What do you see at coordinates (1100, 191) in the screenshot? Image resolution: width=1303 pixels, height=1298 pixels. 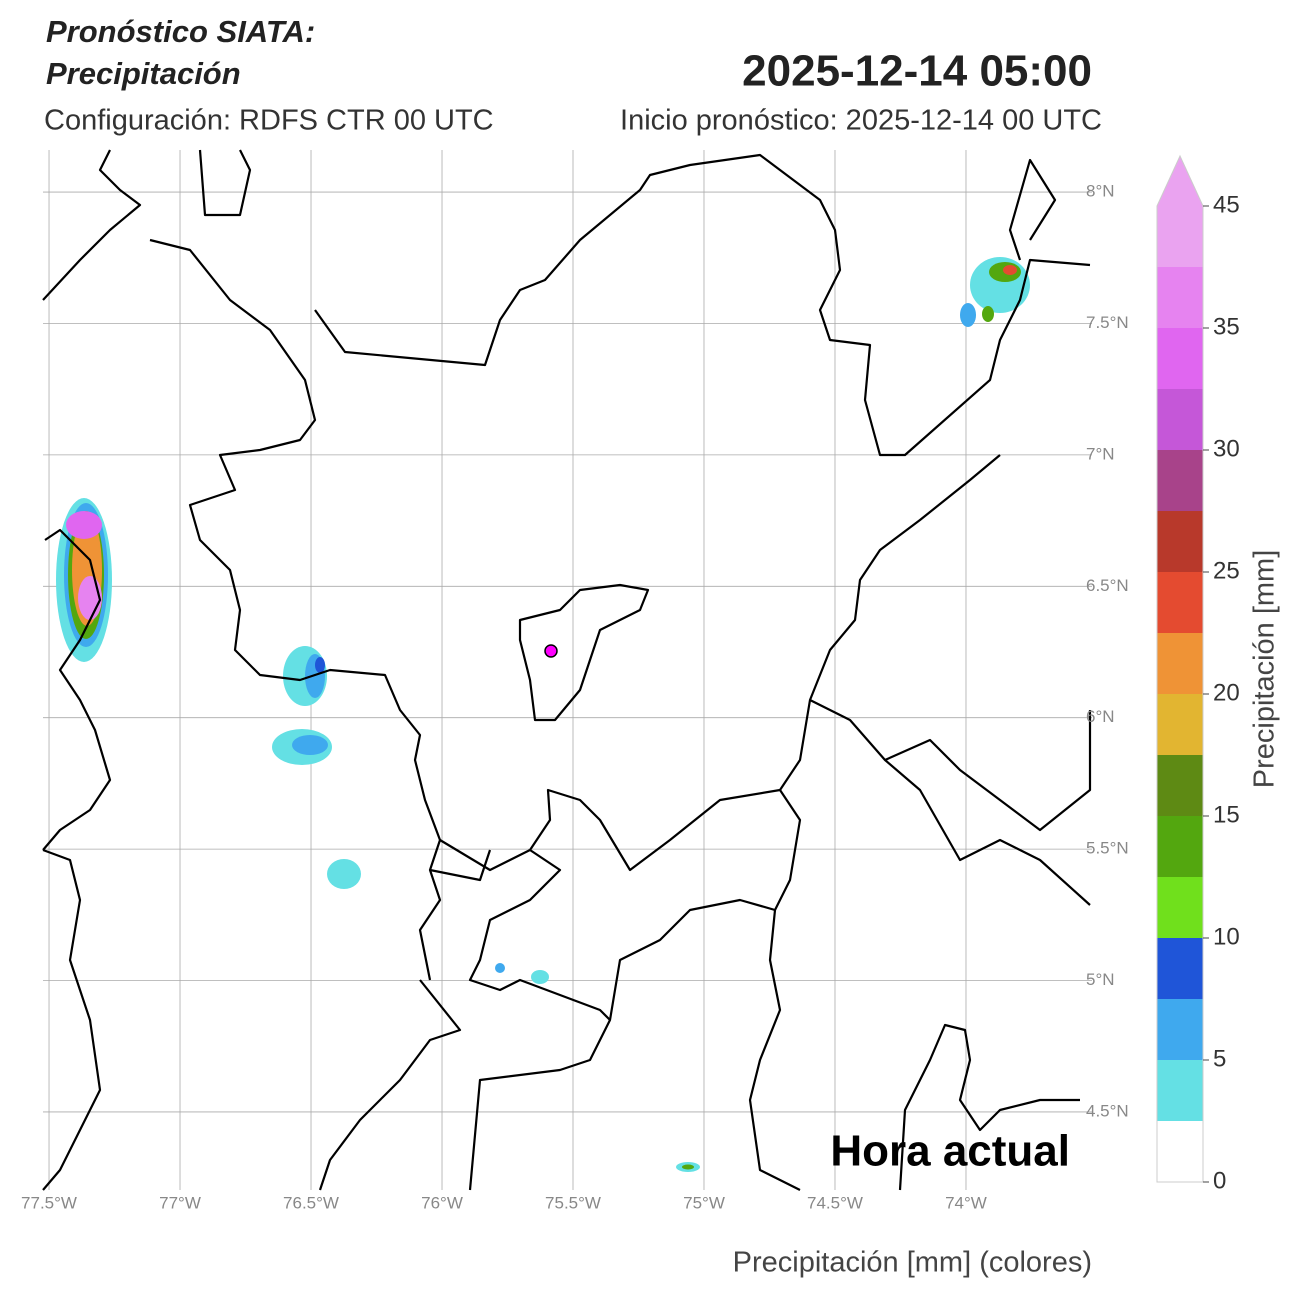 I see `y-tick-label: 8°N` at bounding box center [1100, 191].